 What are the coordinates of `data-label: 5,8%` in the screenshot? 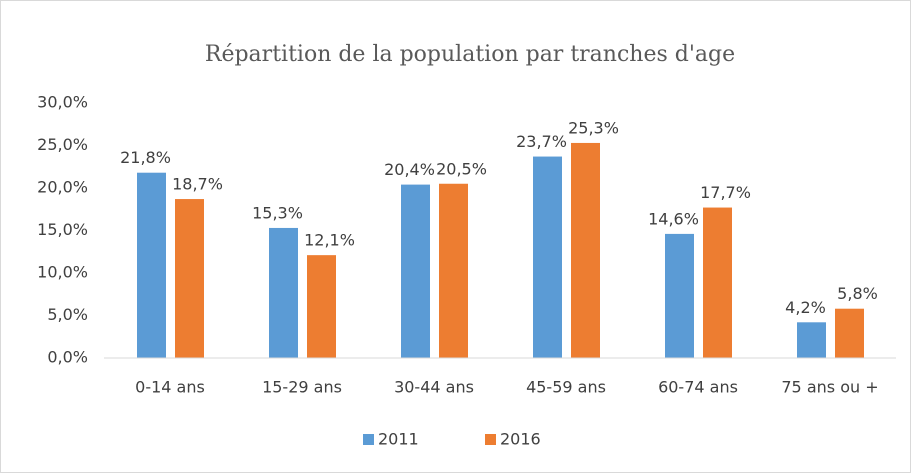 It's located at (857, 293).